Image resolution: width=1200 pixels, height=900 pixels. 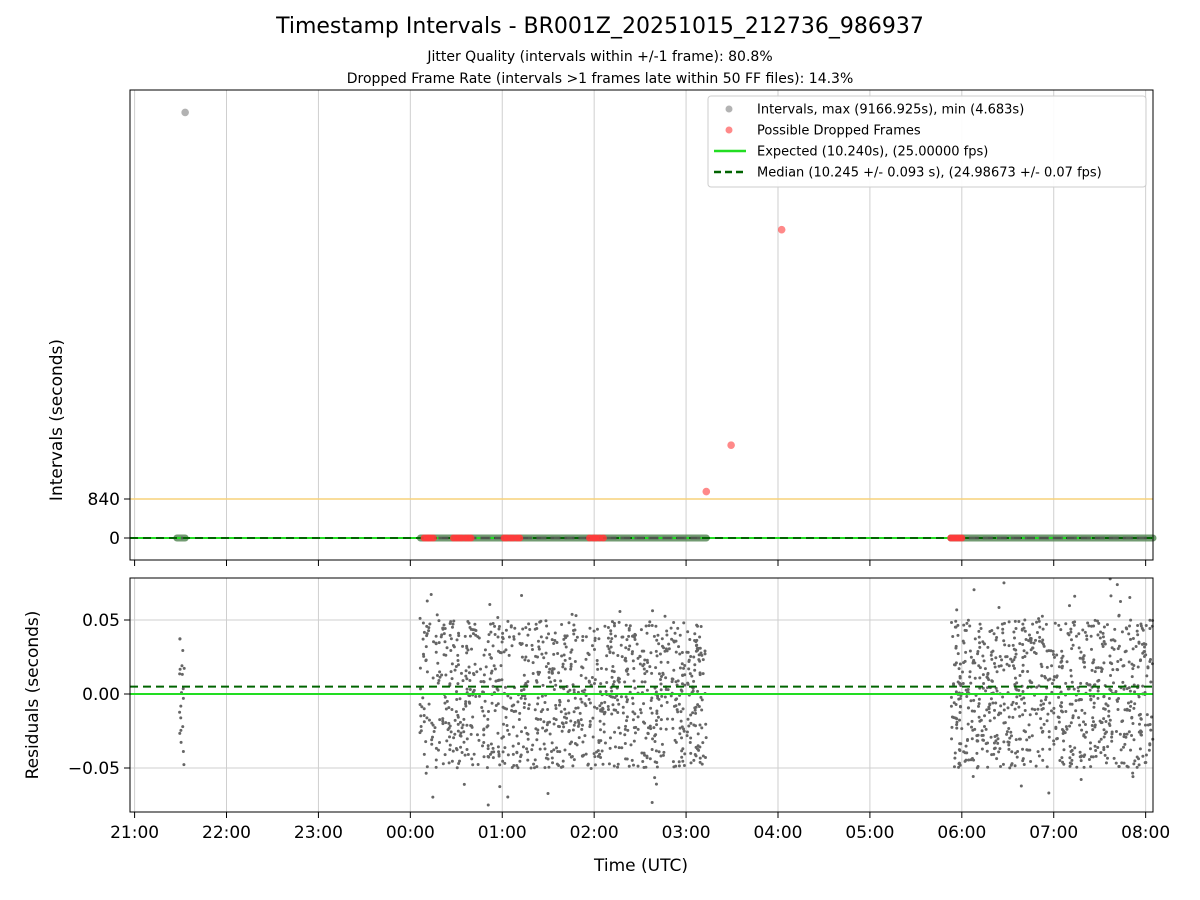 I want to click on x-tick-label: 03:00, so click(x=686, y=833).